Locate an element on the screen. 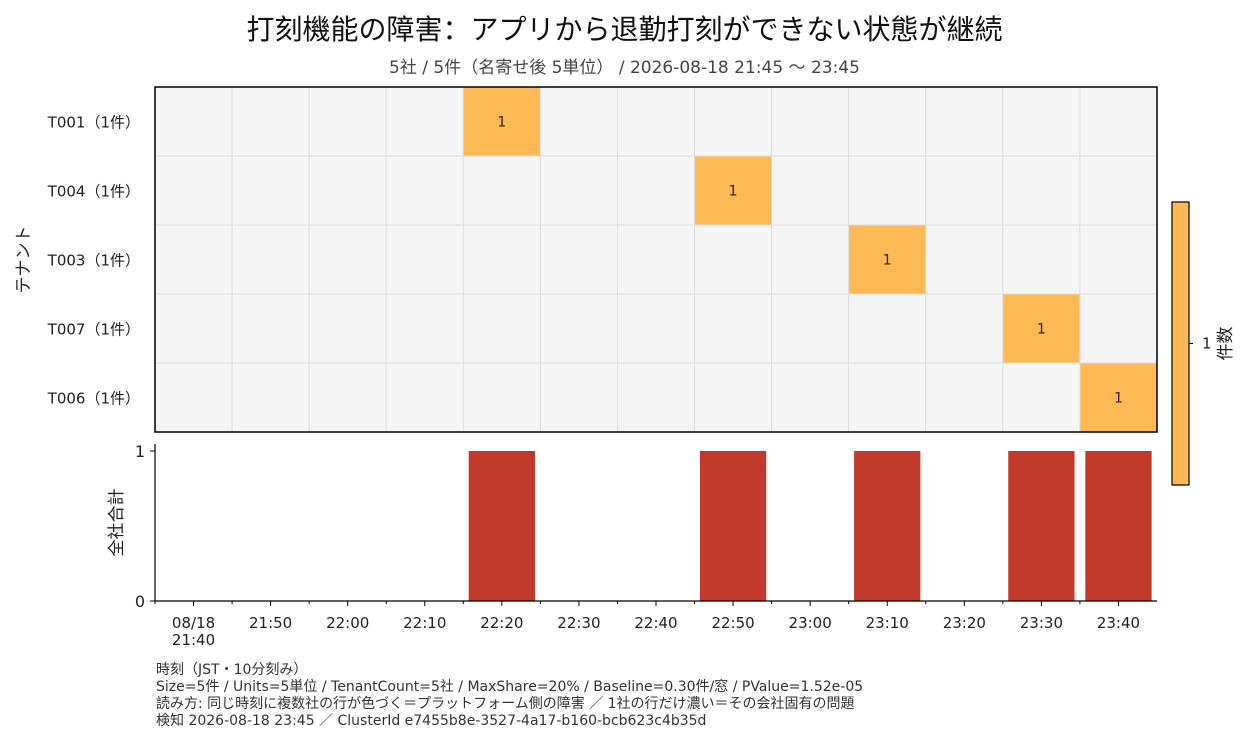 This screenshot has width=1249, height=743. heatmap-ylabel: テナント is located at coordinates (24, 260).